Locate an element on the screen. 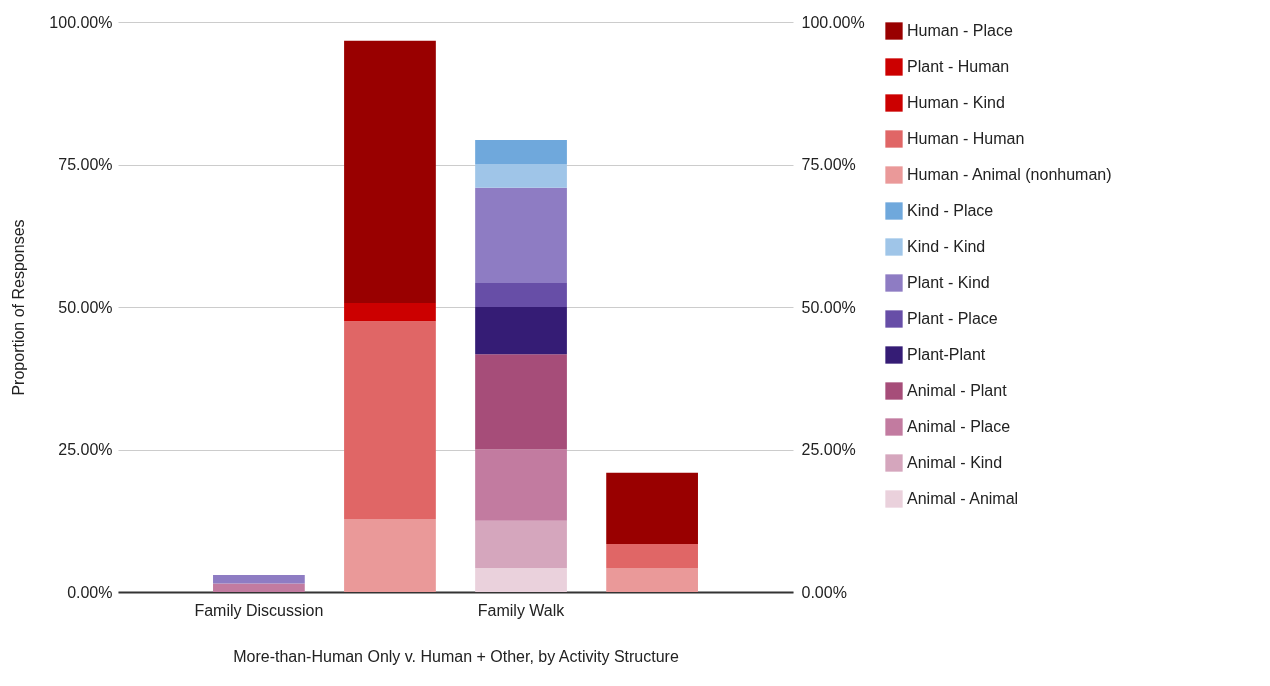 The height and width of the screenshot is (686, 1270). y2-tick-label: 75.00% is located at coordinates (828, 164).